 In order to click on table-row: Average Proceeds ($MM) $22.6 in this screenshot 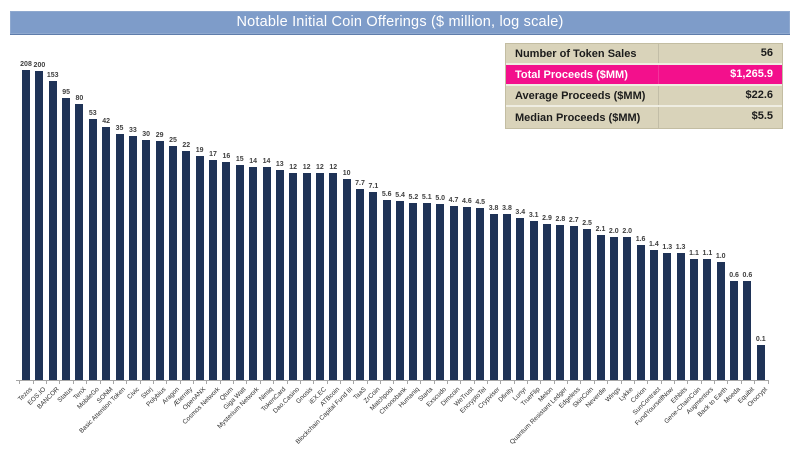, I will do `click(644, 96)`.